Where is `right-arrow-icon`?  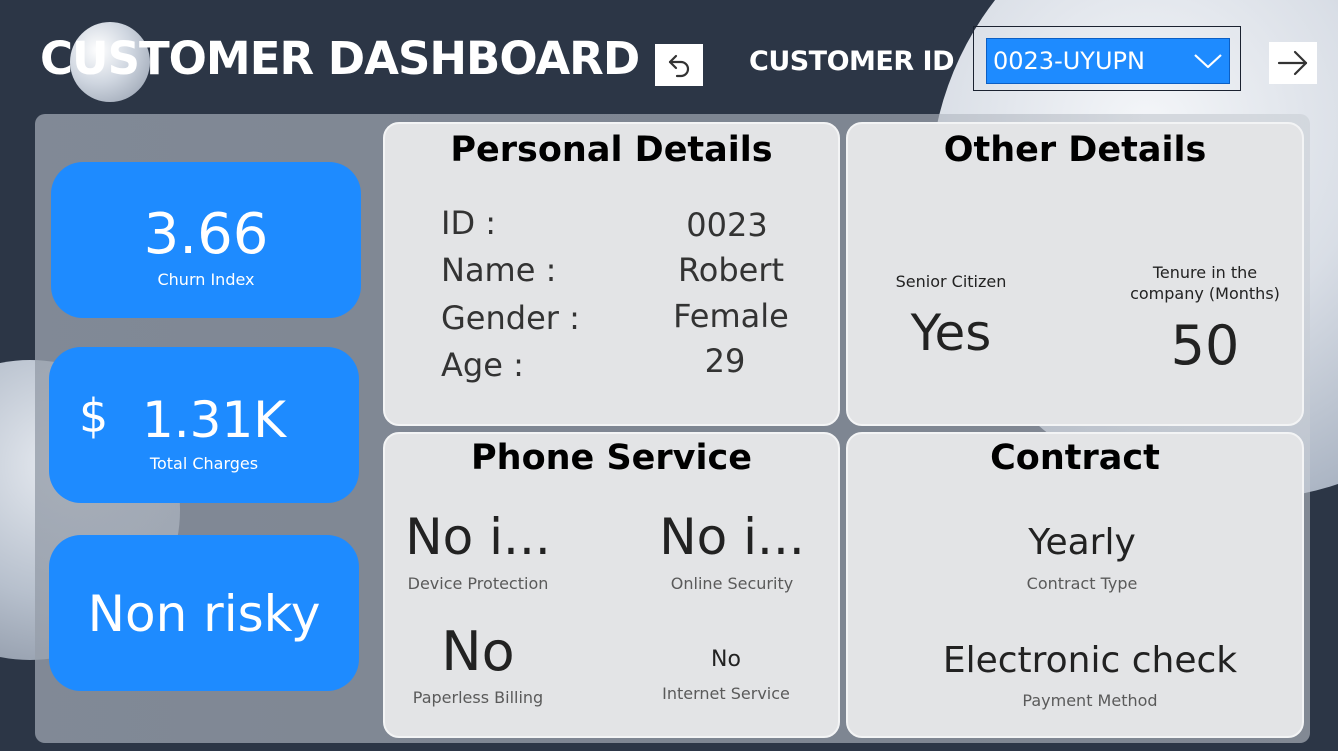
right-arrow-icon is located at coordinates (1292, 63).